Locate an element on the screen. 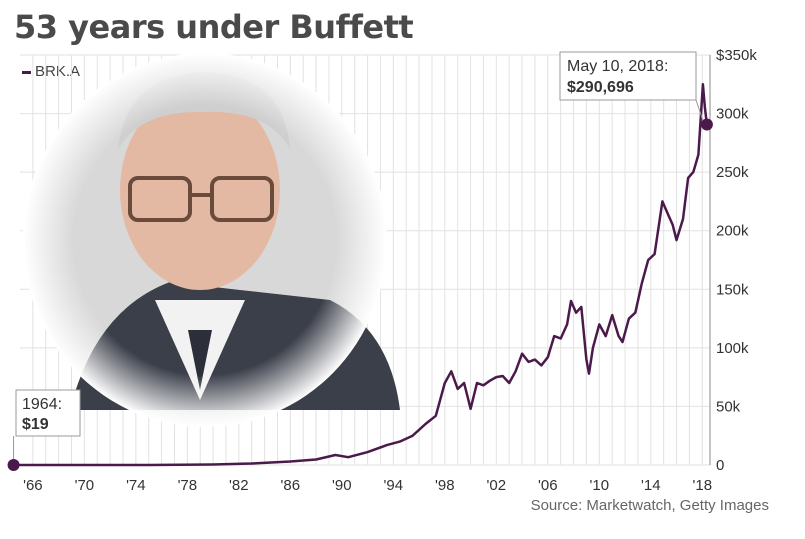  x-tick-label: '10 is located at coordinates (600, 485).